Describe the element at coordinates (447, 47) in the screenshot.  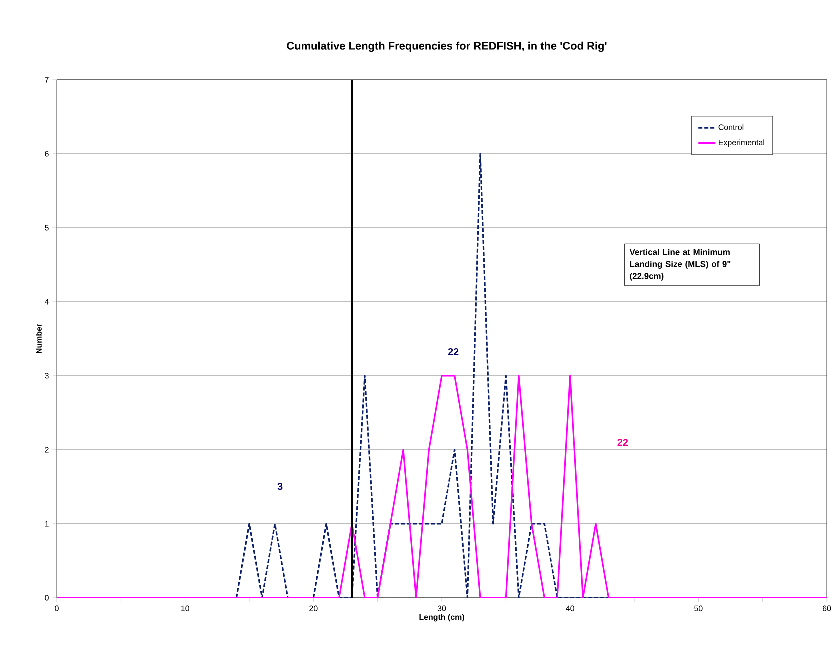
I see `chart-title: Cumulative Length Frequencies for REDFISH, in the 'Cod Rig'` at that location.